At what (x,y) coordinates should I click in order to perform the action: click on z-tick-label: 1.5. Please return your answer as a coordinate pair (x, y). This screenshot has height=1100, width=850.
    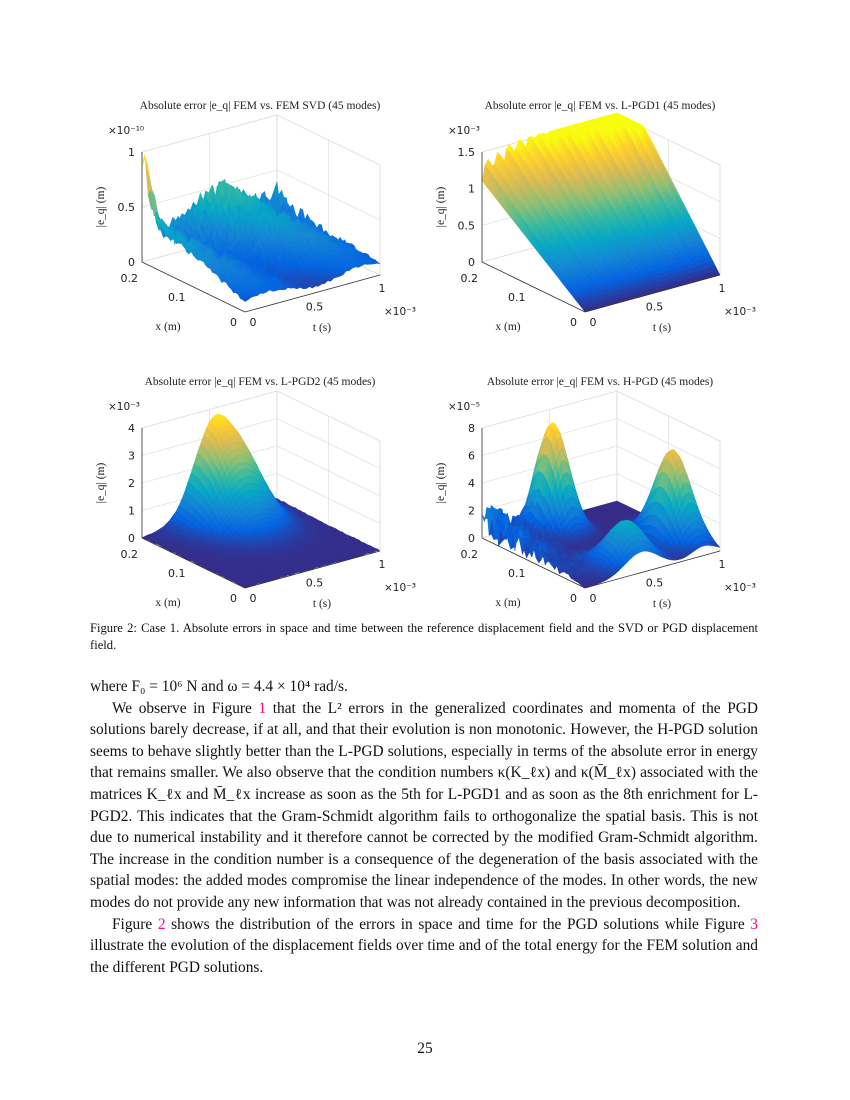
    Looking at the image, I should click on (467, 152).